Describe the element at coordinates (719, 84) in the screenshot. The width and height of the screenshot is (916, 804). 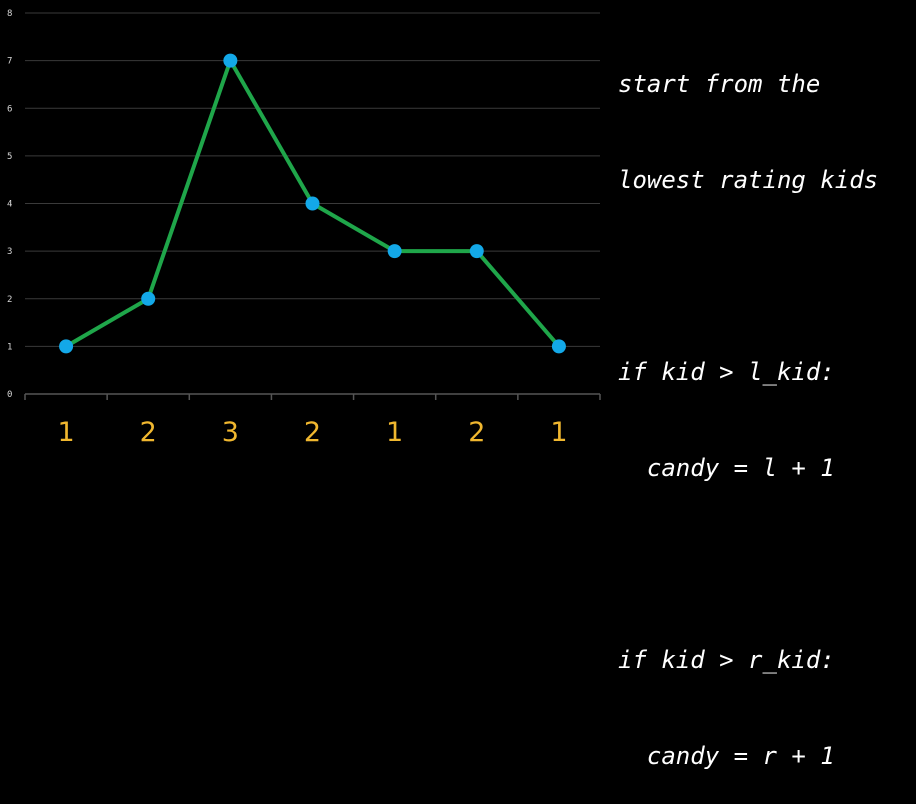
I see `code-line: start from the` at that location.